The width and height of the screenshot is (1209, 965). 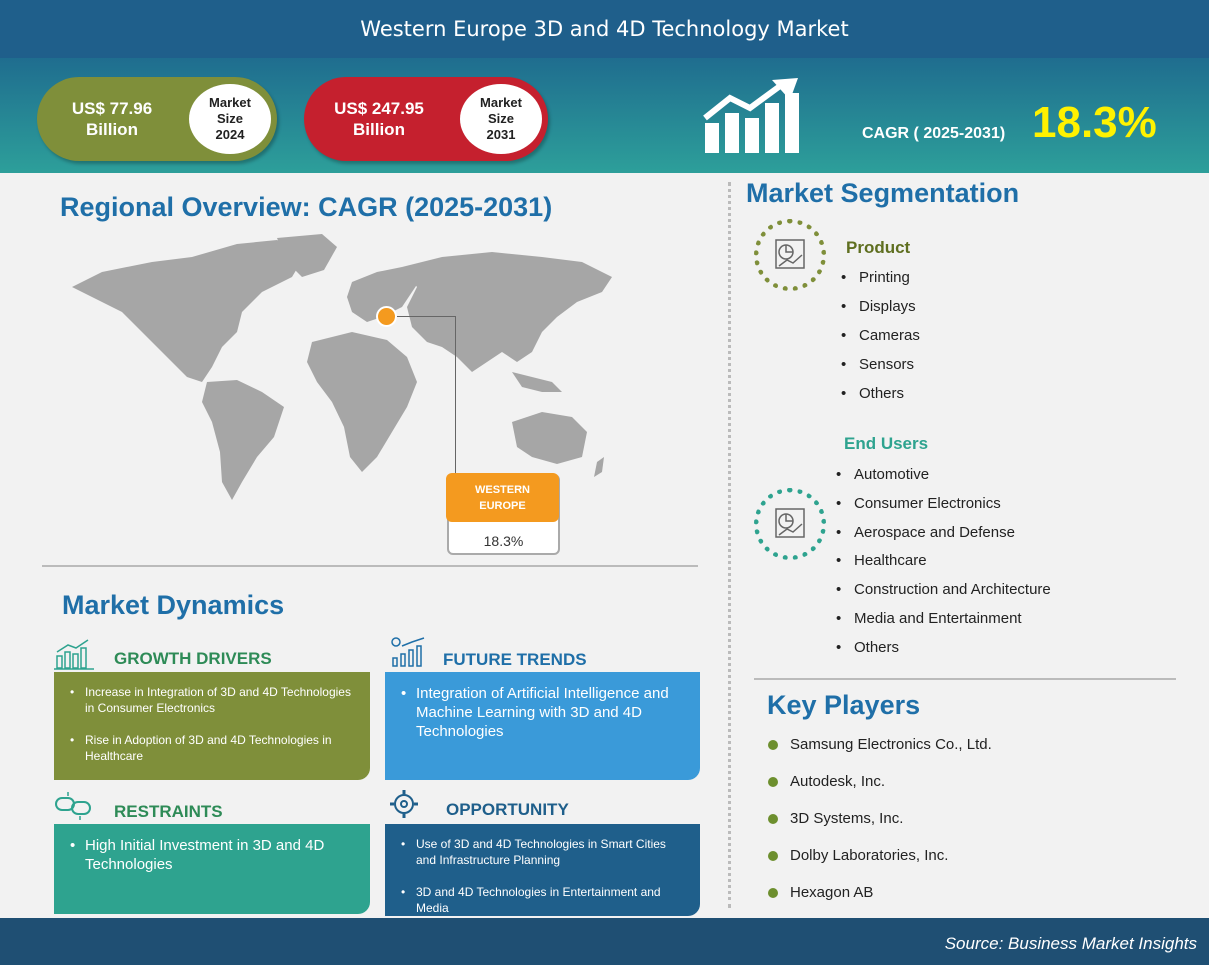 I want to click on opportunity-heading: OPPORTUNITY, so click(x=507, y=809).